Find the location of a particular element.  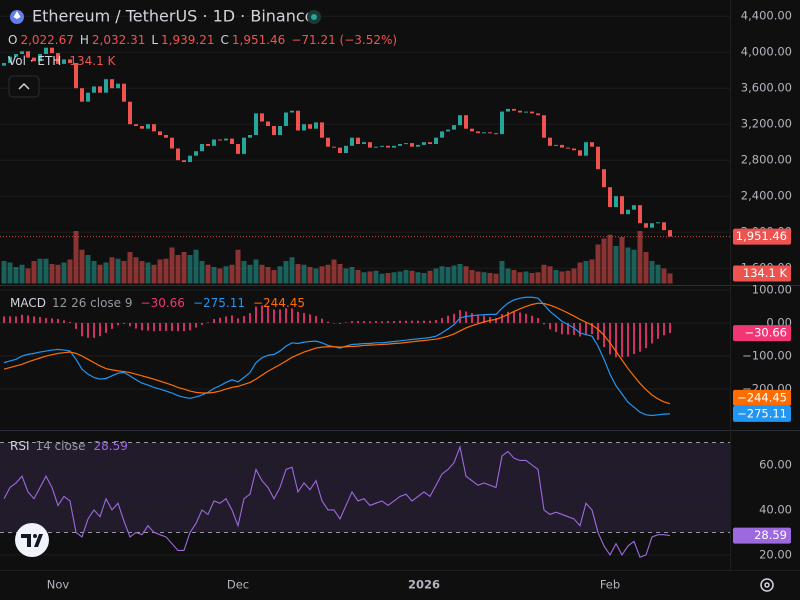

y-tick-label: −100.00 is located at coordinates (767, 356).